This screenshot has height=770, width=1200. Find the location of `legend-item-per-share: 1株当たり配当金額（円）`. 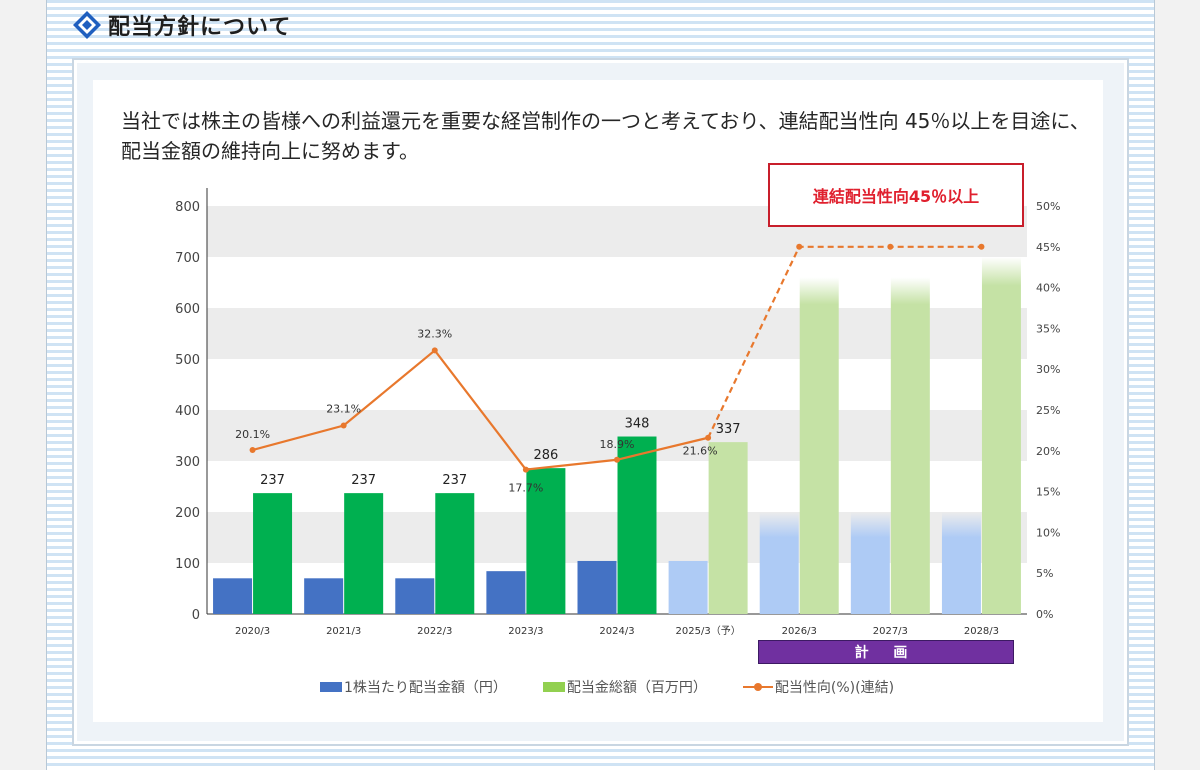

legend-item-per-share: 1株当たり配当金額（円） is located at coordinates (413, 687).